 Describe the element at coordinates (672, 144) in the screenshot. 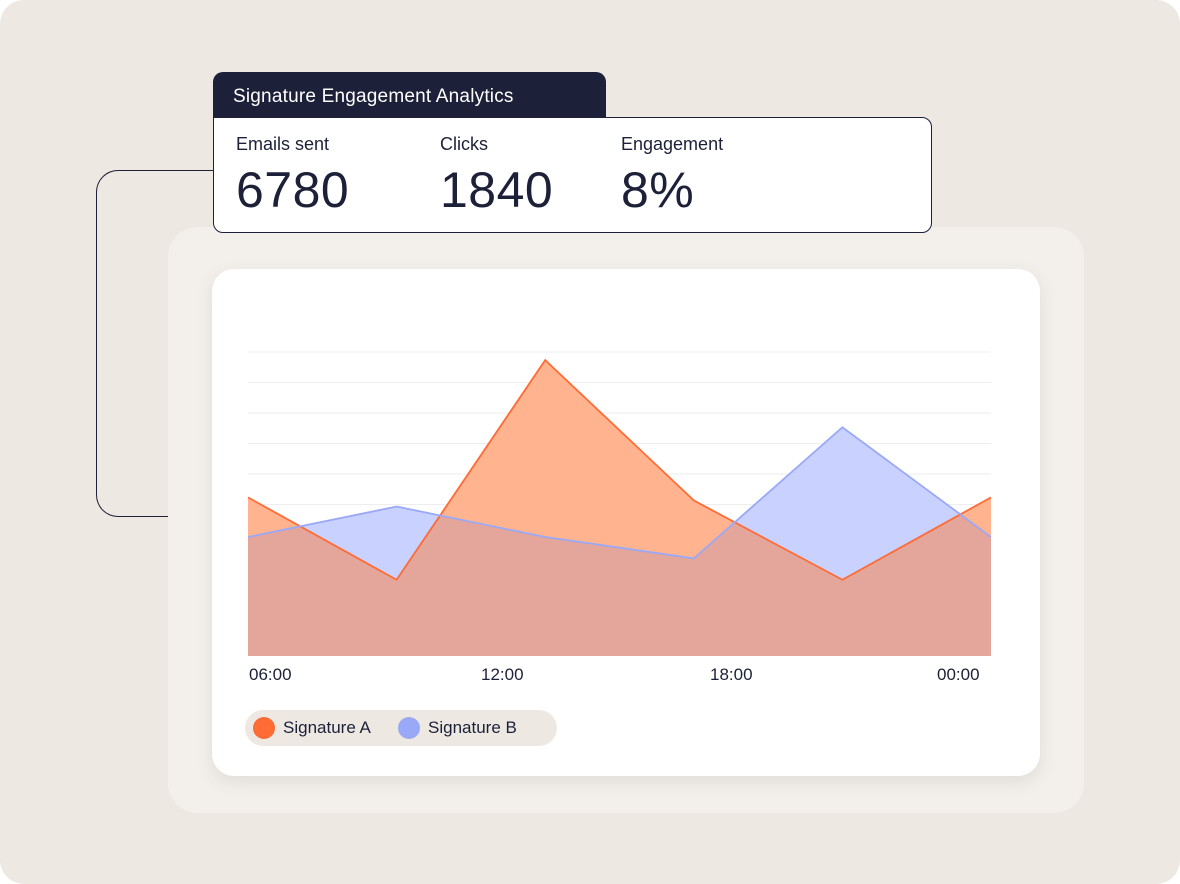

I see `stat-label: Engagement` at that location.